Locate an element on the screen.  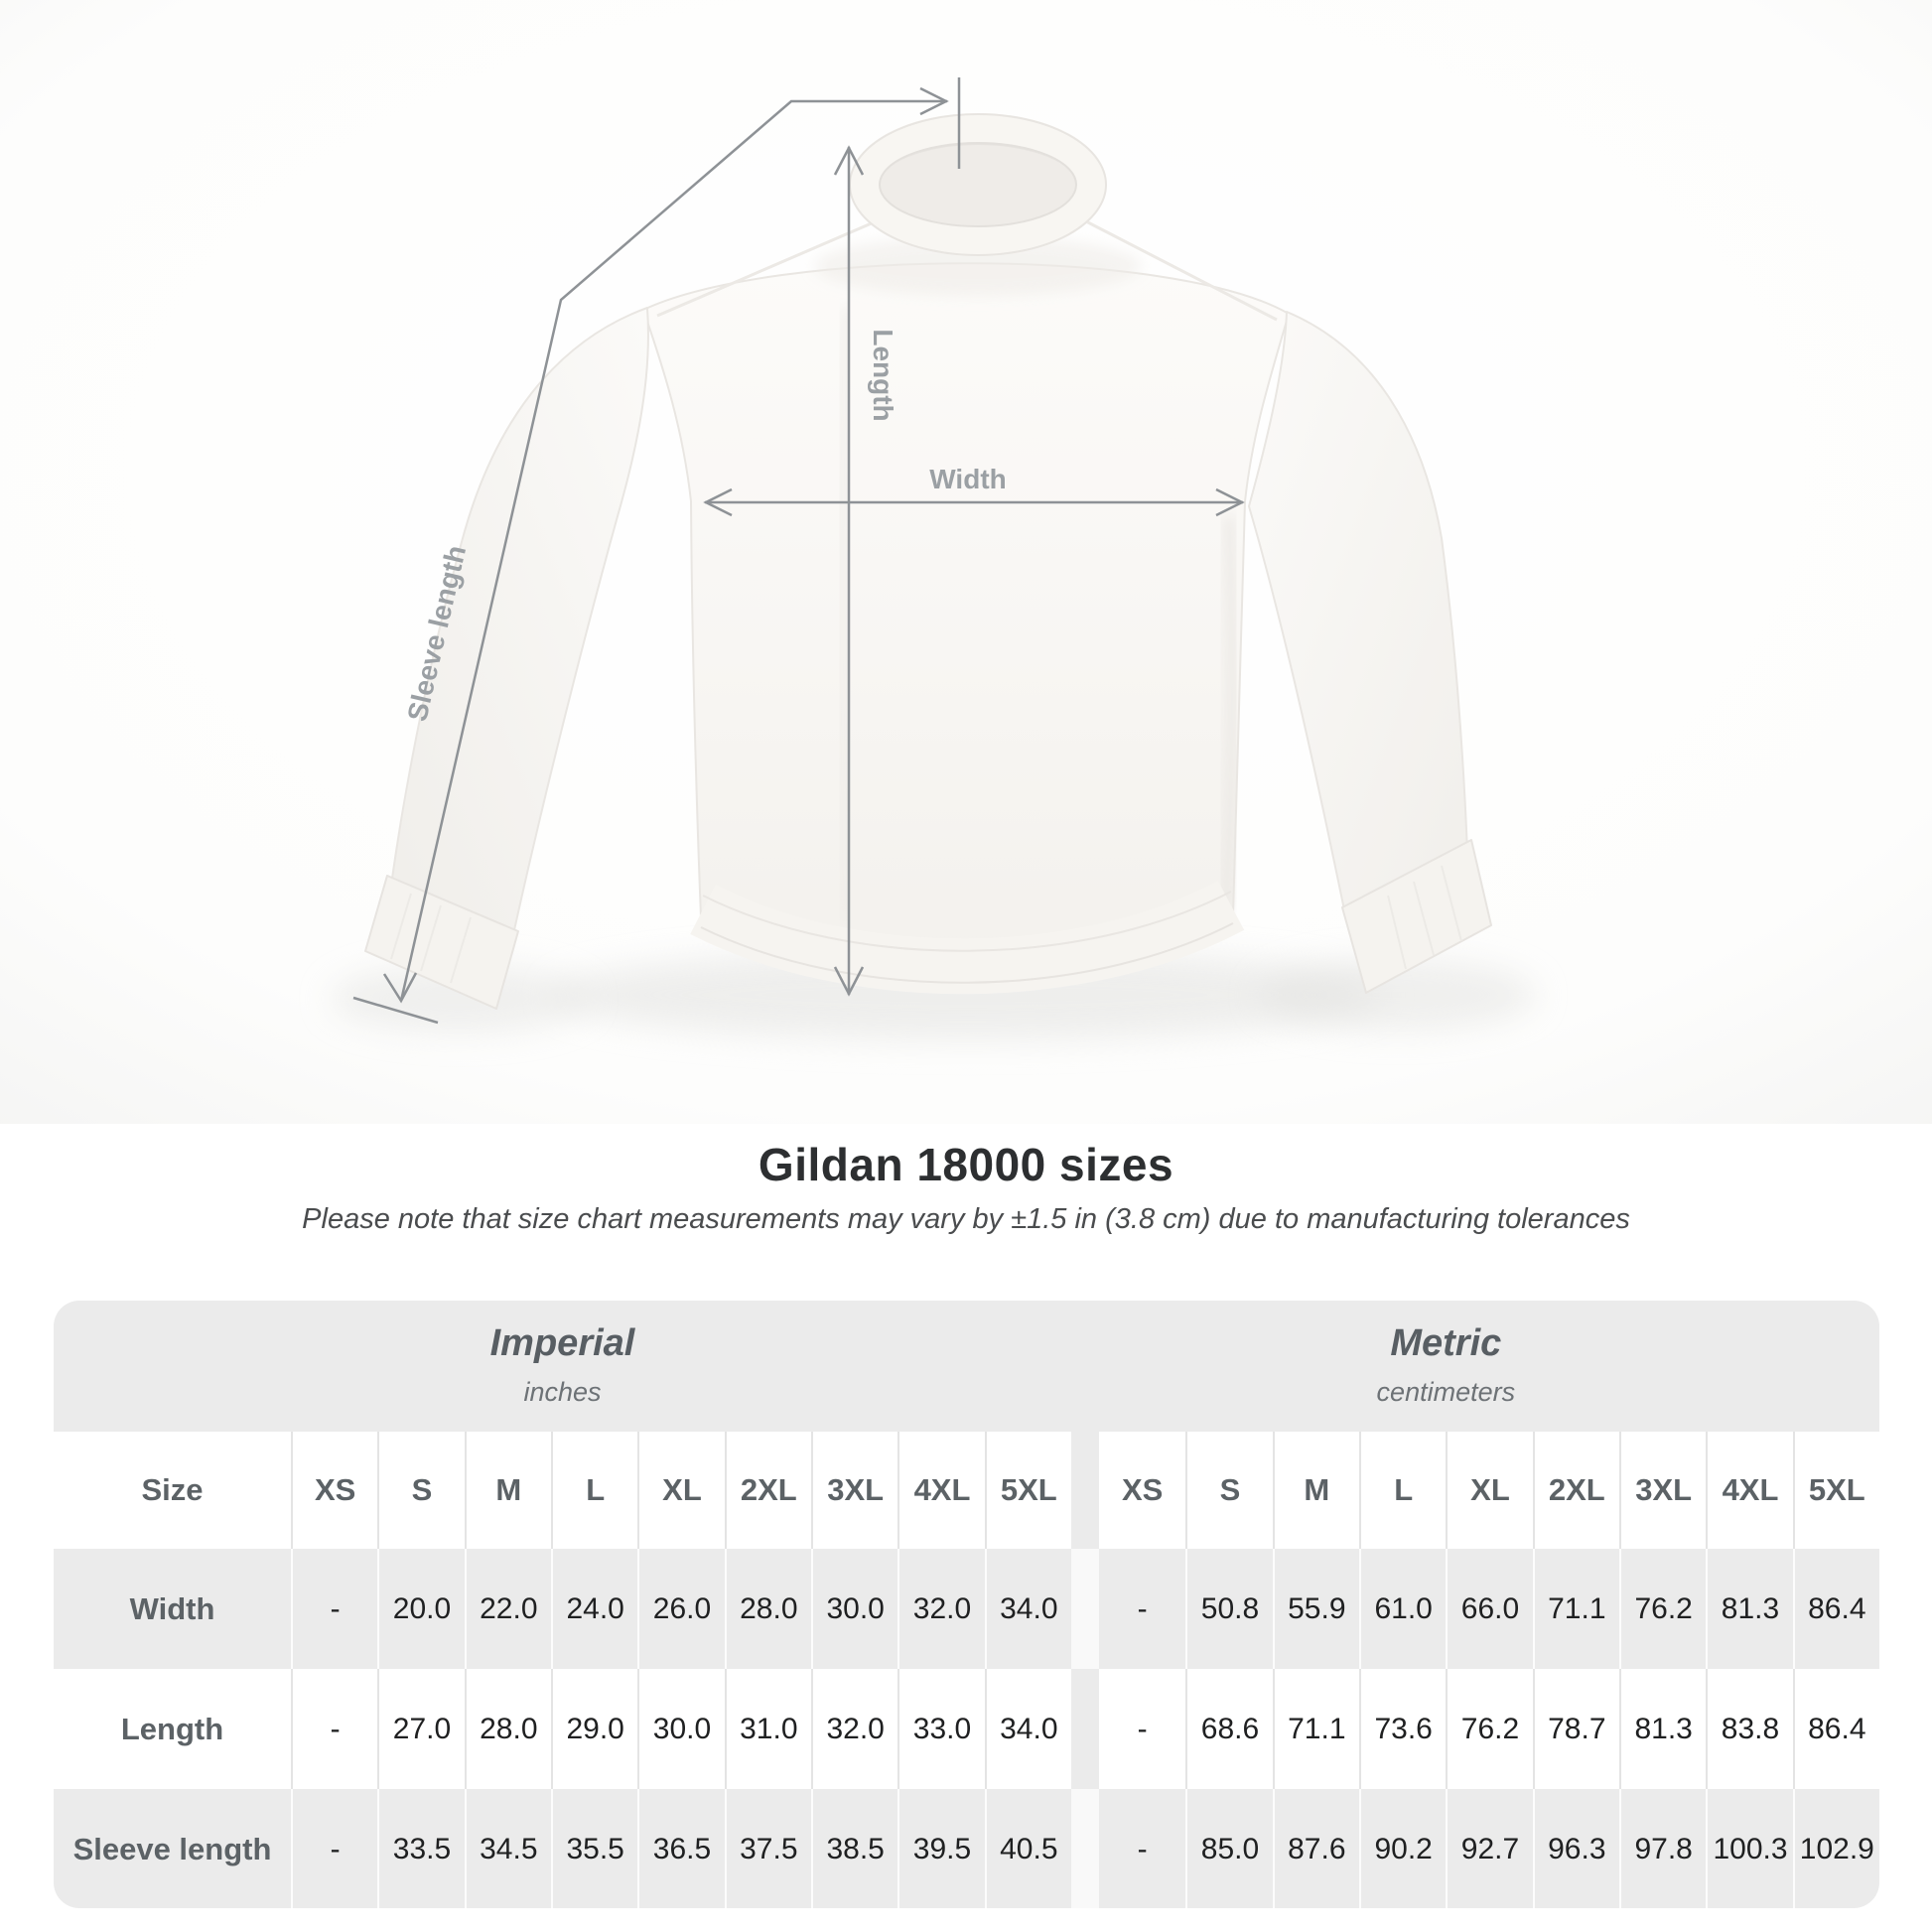
imperial-value-cell: 22.0 is located at coordinates (507, 1609).